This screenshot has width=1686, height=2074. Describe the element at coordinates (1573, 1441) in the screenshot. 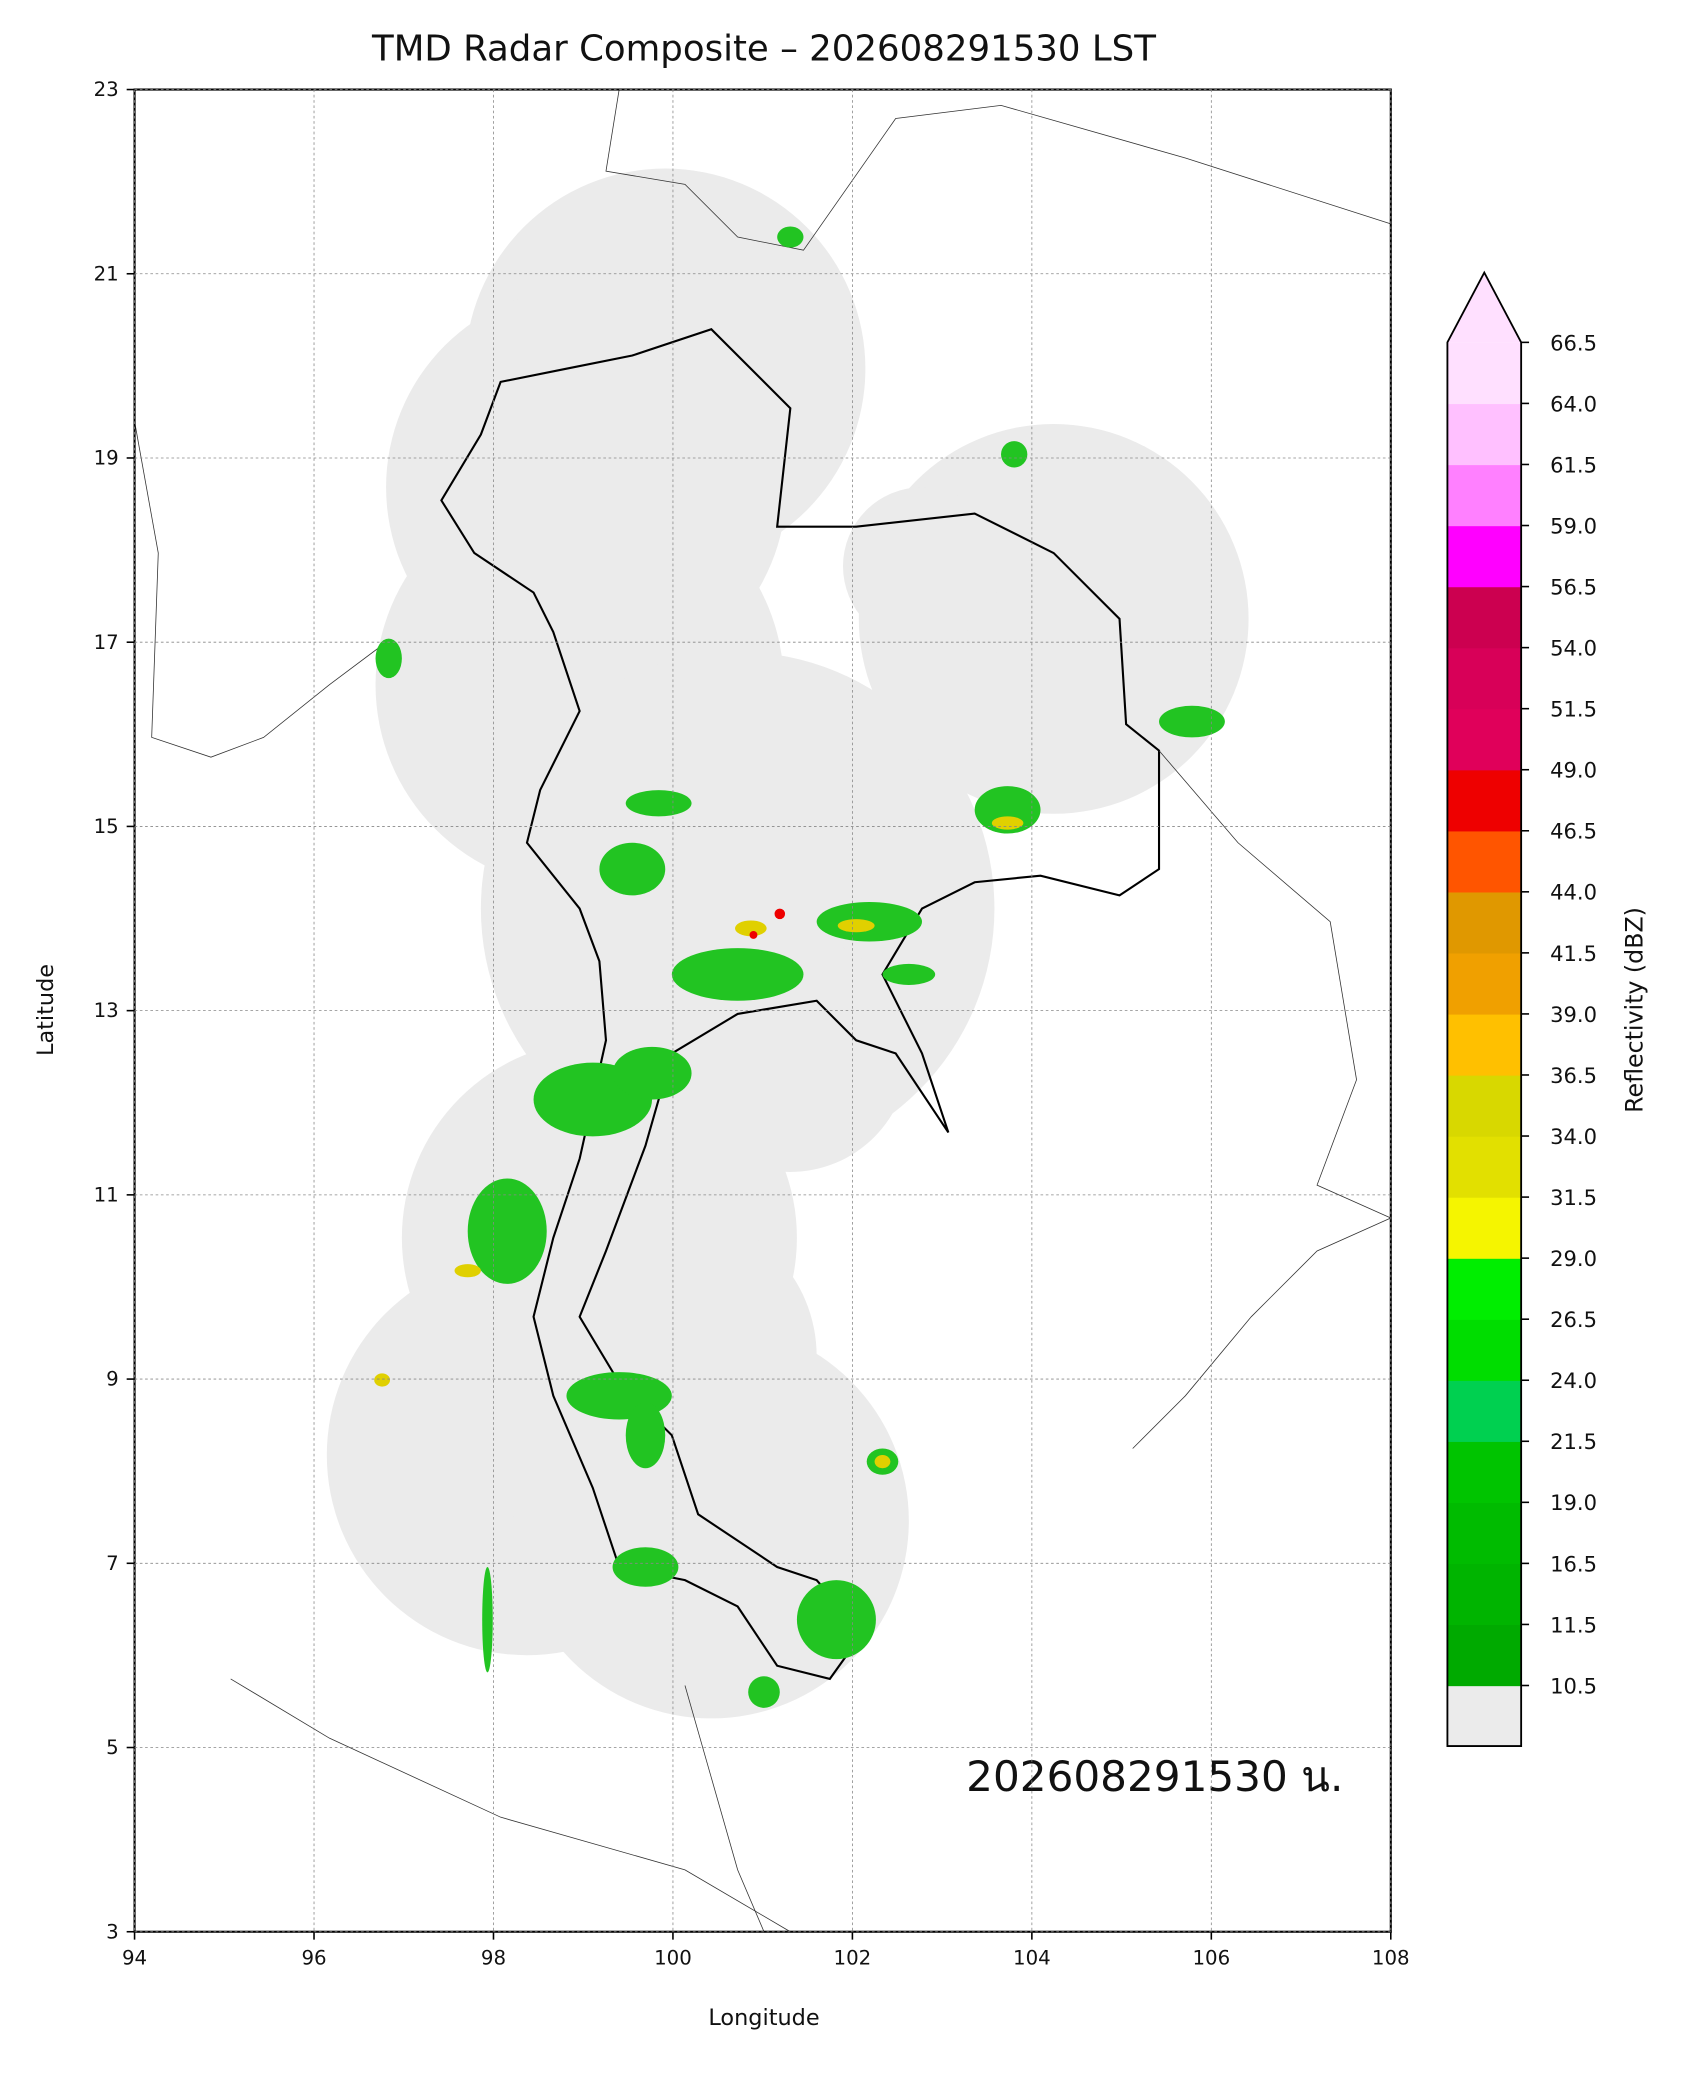

I see `colorbar-tick-label: 21.5` at that location.